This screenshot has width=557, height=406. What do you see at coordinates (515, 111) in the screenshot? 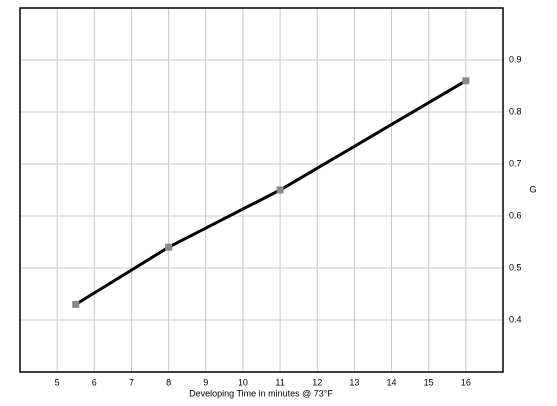
I see `y-tick-label: 0.8` at bounding box center [515, 111].